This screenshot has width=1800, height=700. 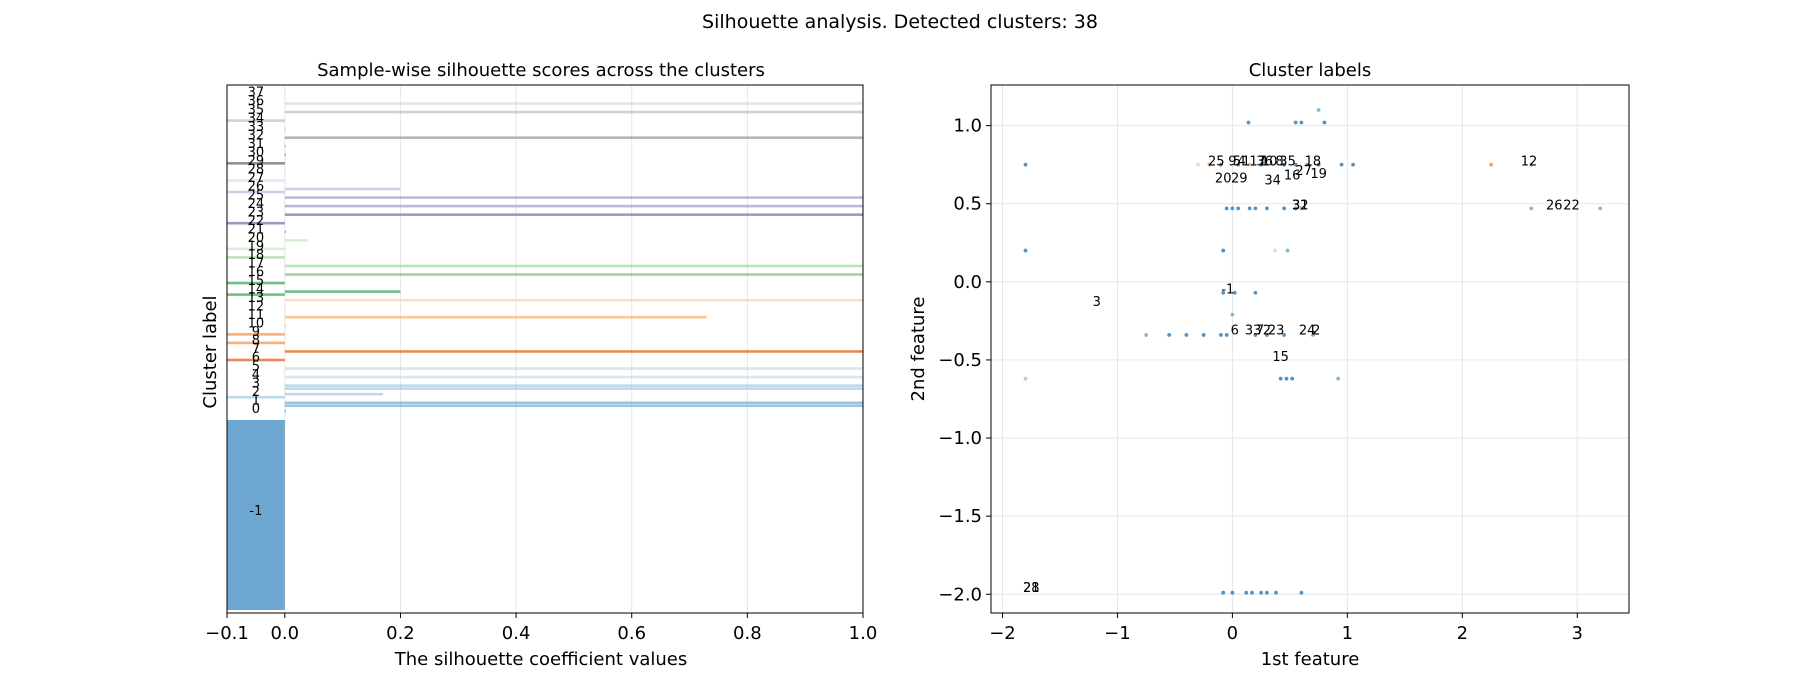 I want to click on scatter-cluster-label: 23, so click(x=1276, y=330).